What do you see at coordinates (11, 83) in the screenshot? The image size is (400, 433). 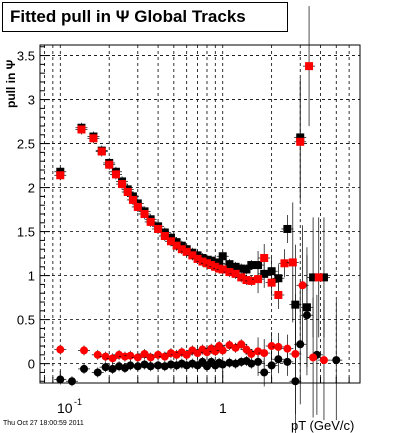 I see `y-axis-label: pull in Ψ` at bounding box center [11, 83].